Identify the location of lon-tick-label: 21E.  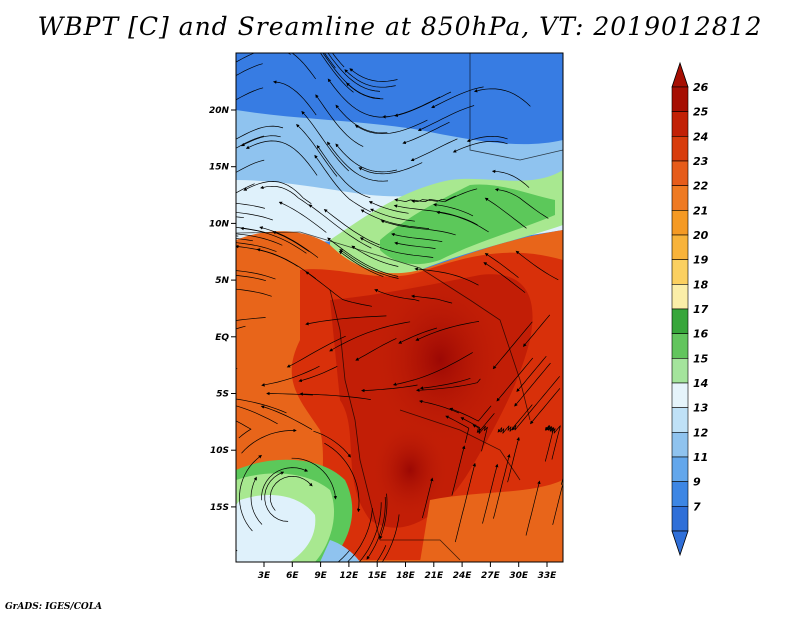
(434, 576).